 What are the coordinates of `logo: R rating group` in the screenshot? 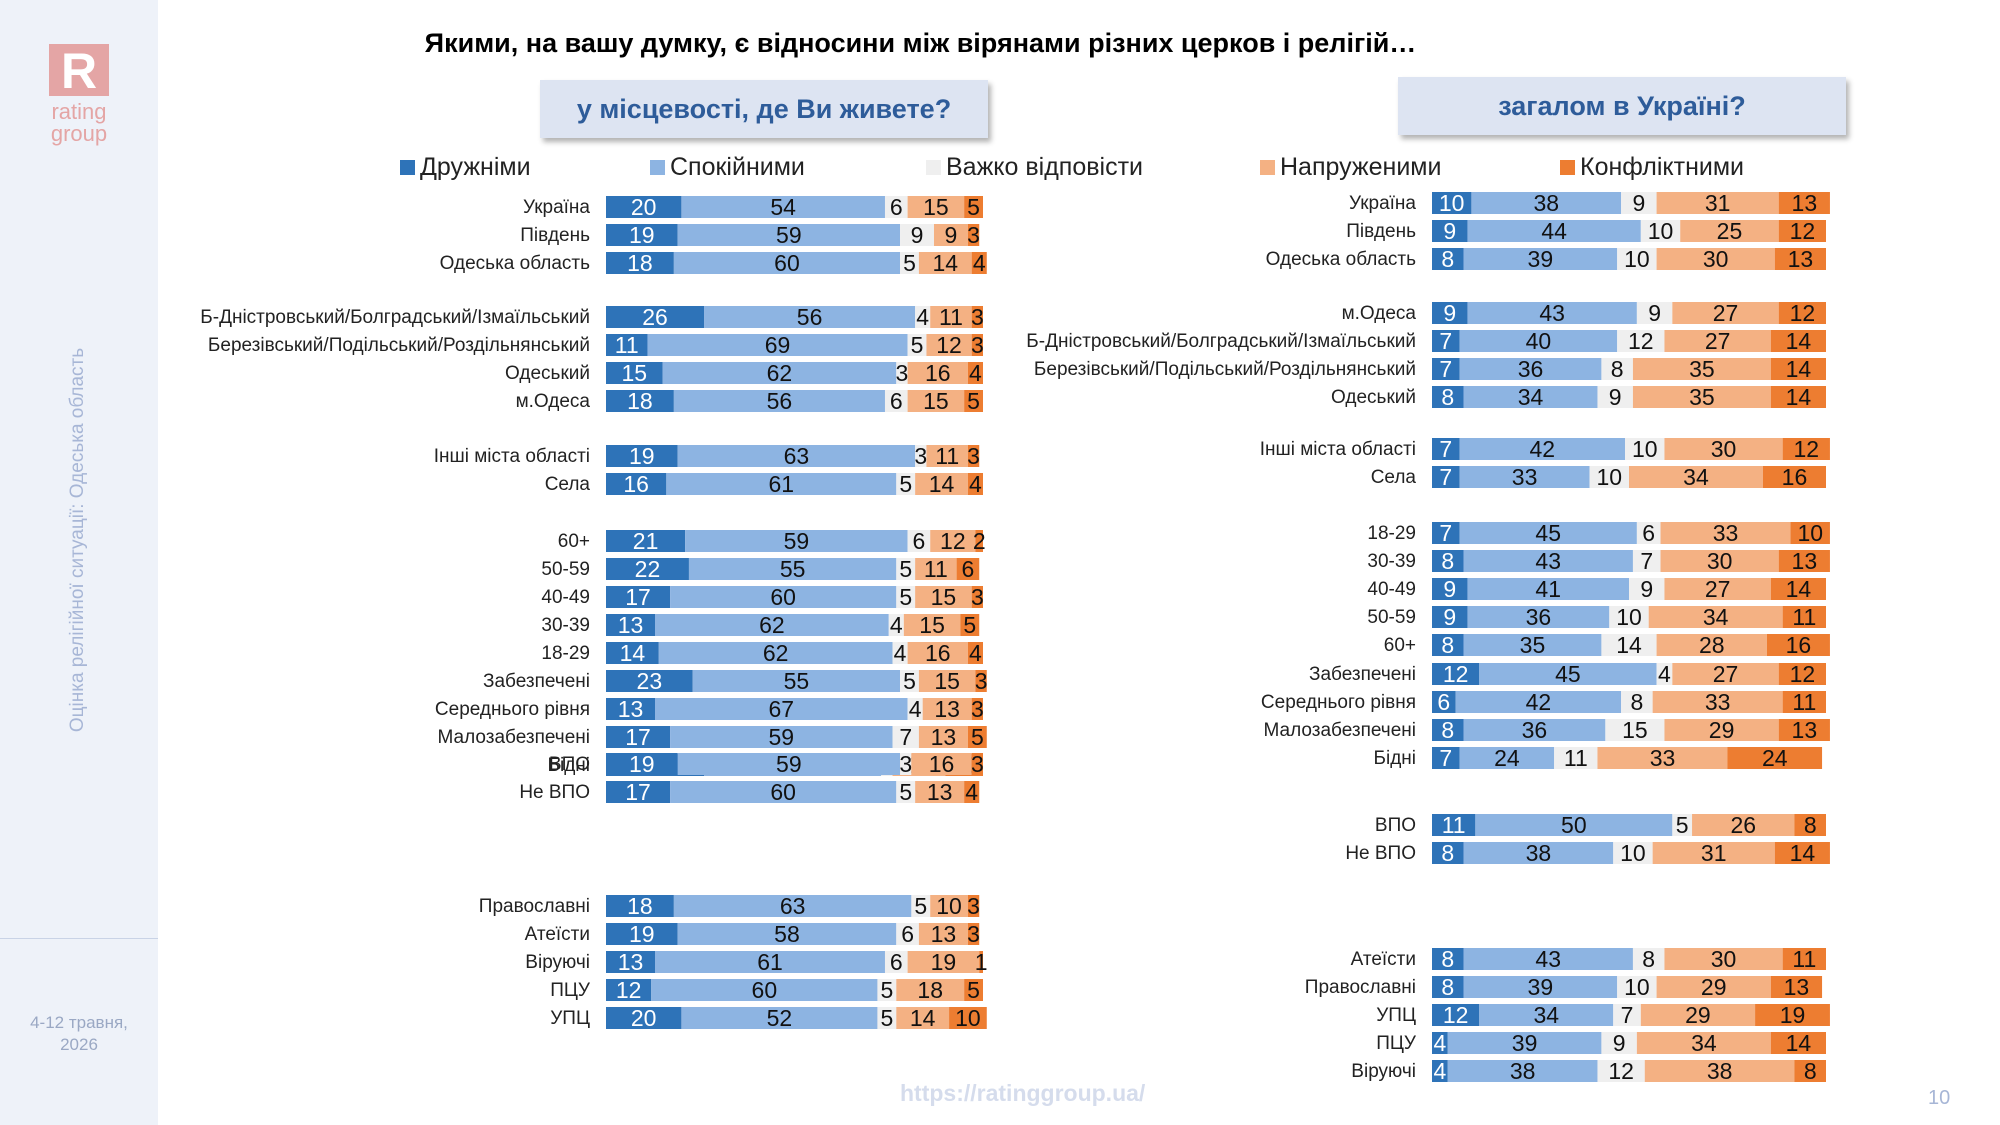 It's located at (79, 94).